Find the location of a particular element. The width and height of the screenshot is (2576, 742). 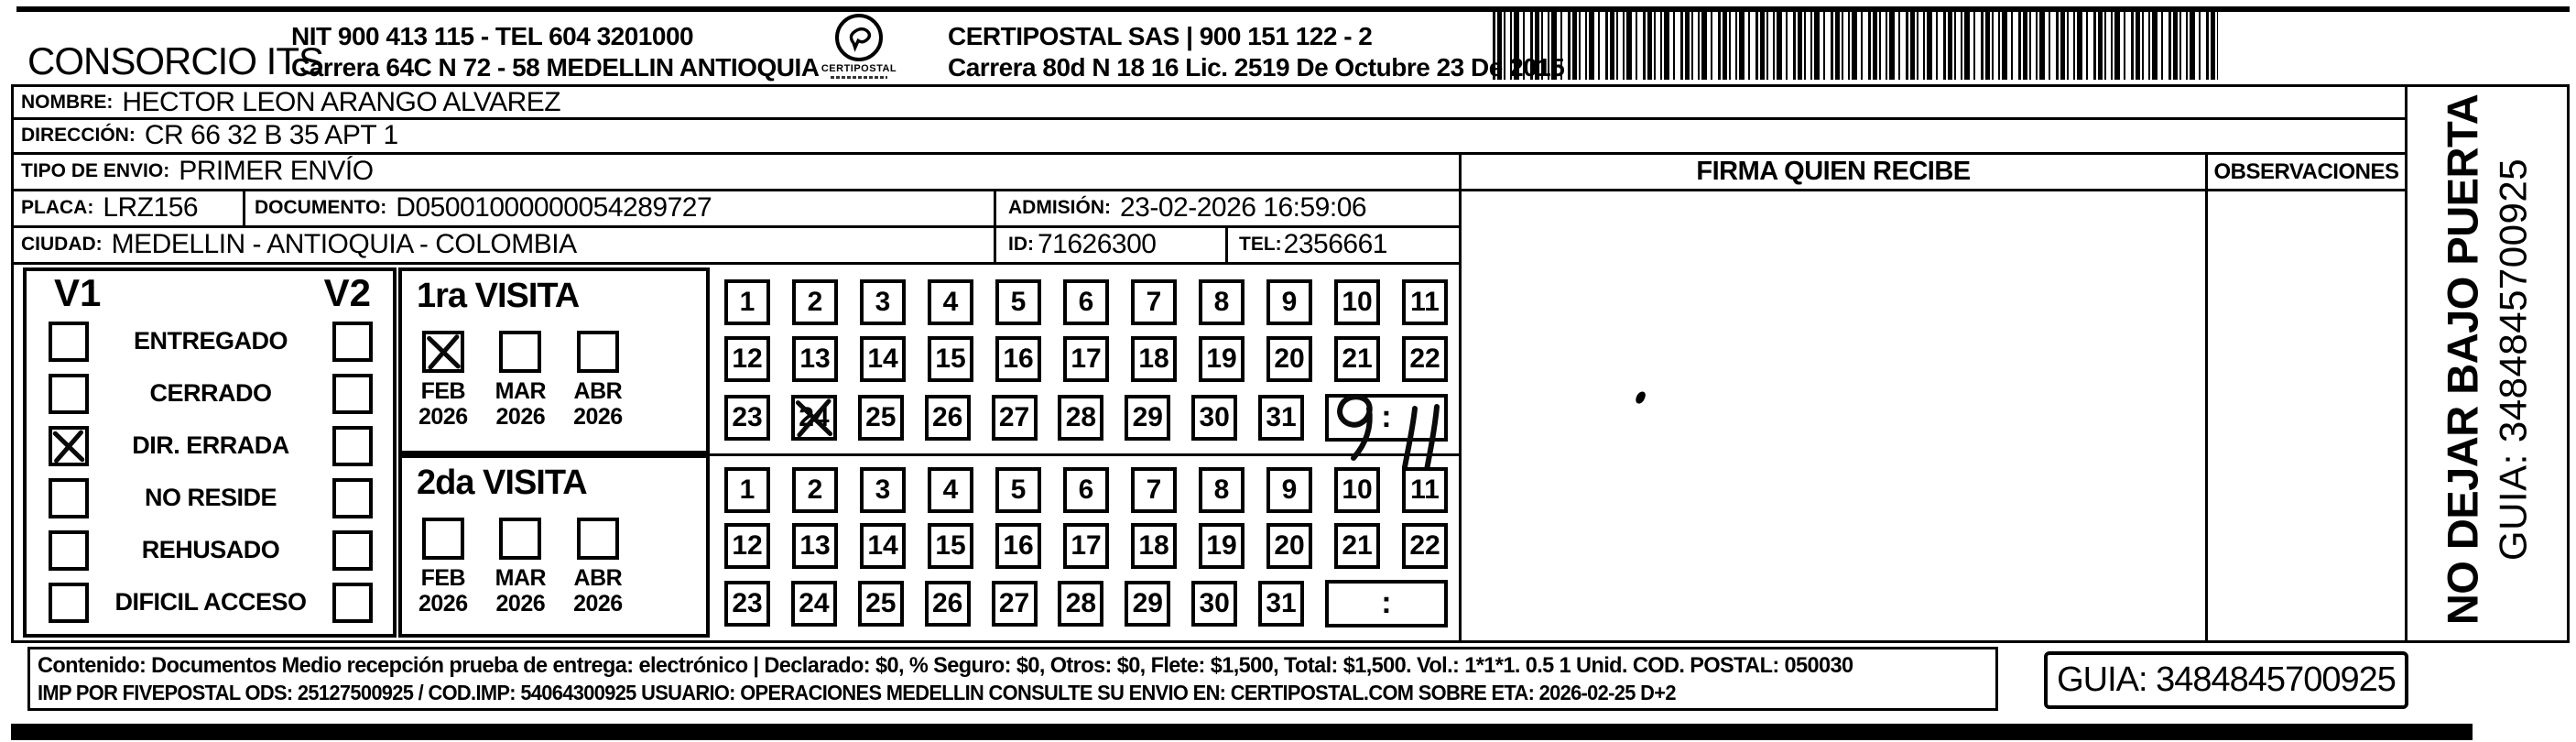

checkbox-v2-dir-errada is located at coordinates (352, 446).